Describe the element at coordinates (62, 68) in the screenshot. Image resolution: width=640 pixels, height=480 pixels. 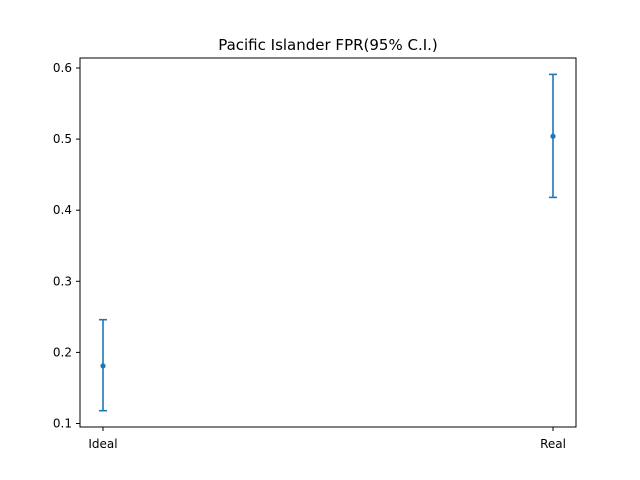
I see `y-tick-label: 0.6` at that location.